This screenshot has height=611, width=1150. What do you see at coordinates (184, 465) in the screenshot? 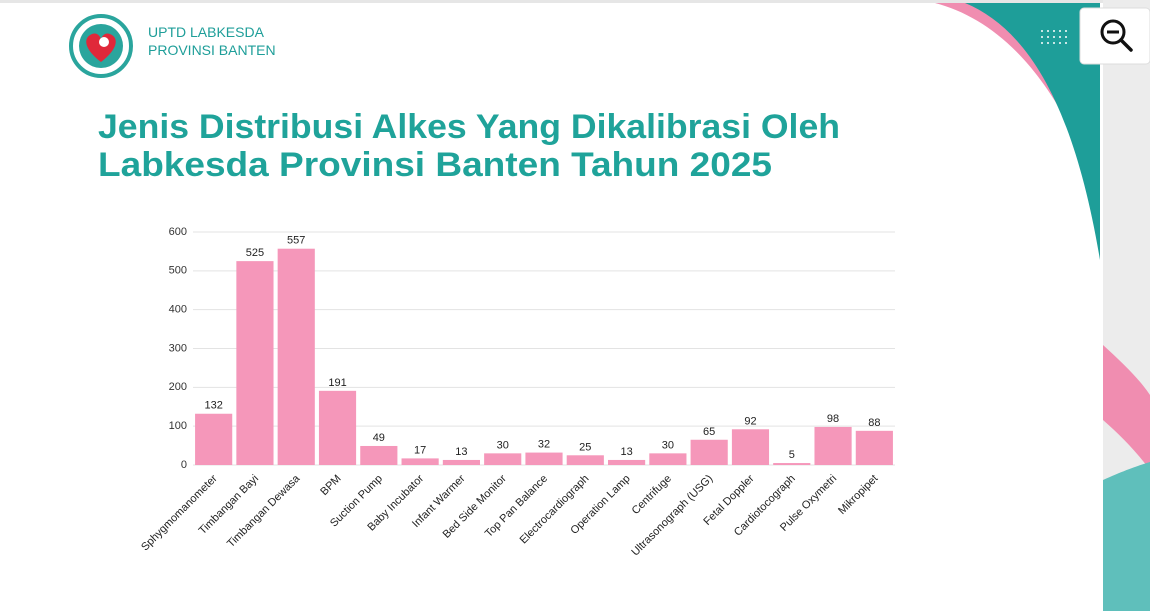
I see `y-tick-label: 0` at bounding box center [184, 465].